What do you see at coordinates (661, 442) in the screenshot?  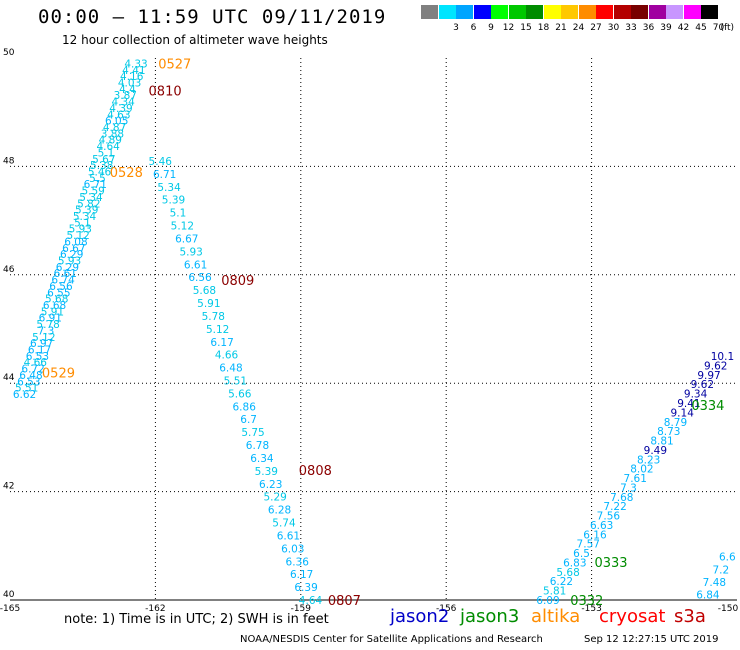 I see `swh-value: 8.81` at bounding box center [661, 442].